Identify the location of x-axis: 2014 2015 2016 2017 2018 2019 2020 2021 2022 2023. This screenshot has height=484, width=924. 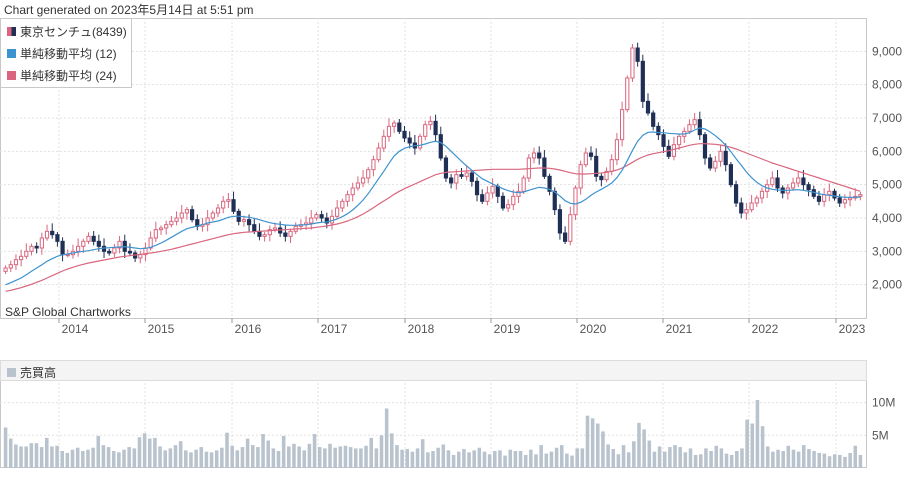
(462, 327).